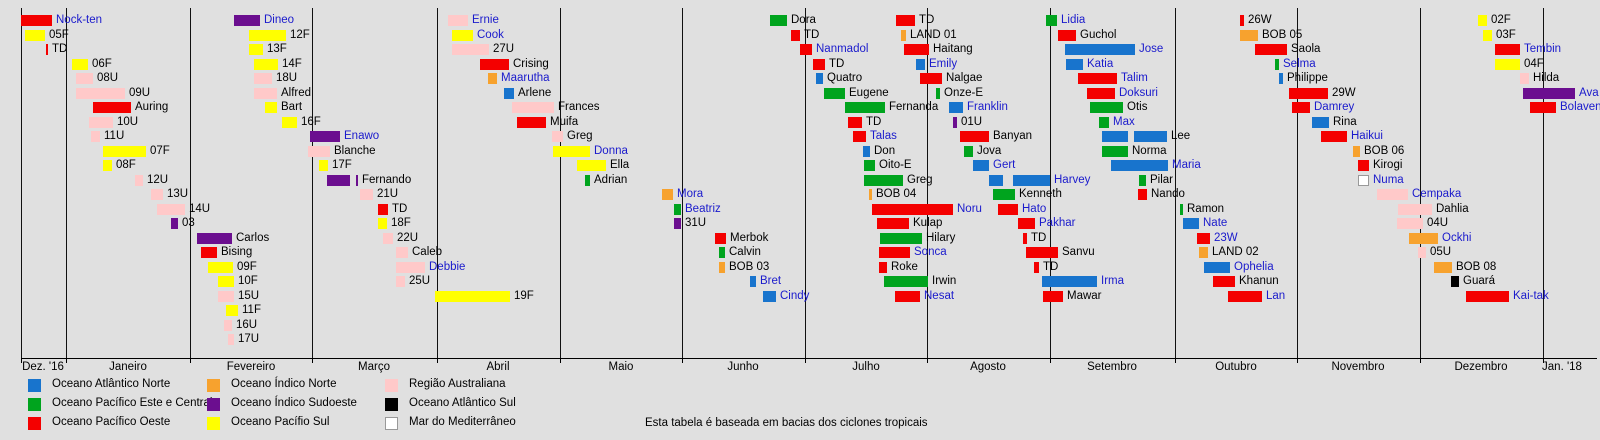  What do you see at coordinates (939, 295) in the screenshot?
I see `storm-label-nesat: Nesat` at bounding box center [939, 295].